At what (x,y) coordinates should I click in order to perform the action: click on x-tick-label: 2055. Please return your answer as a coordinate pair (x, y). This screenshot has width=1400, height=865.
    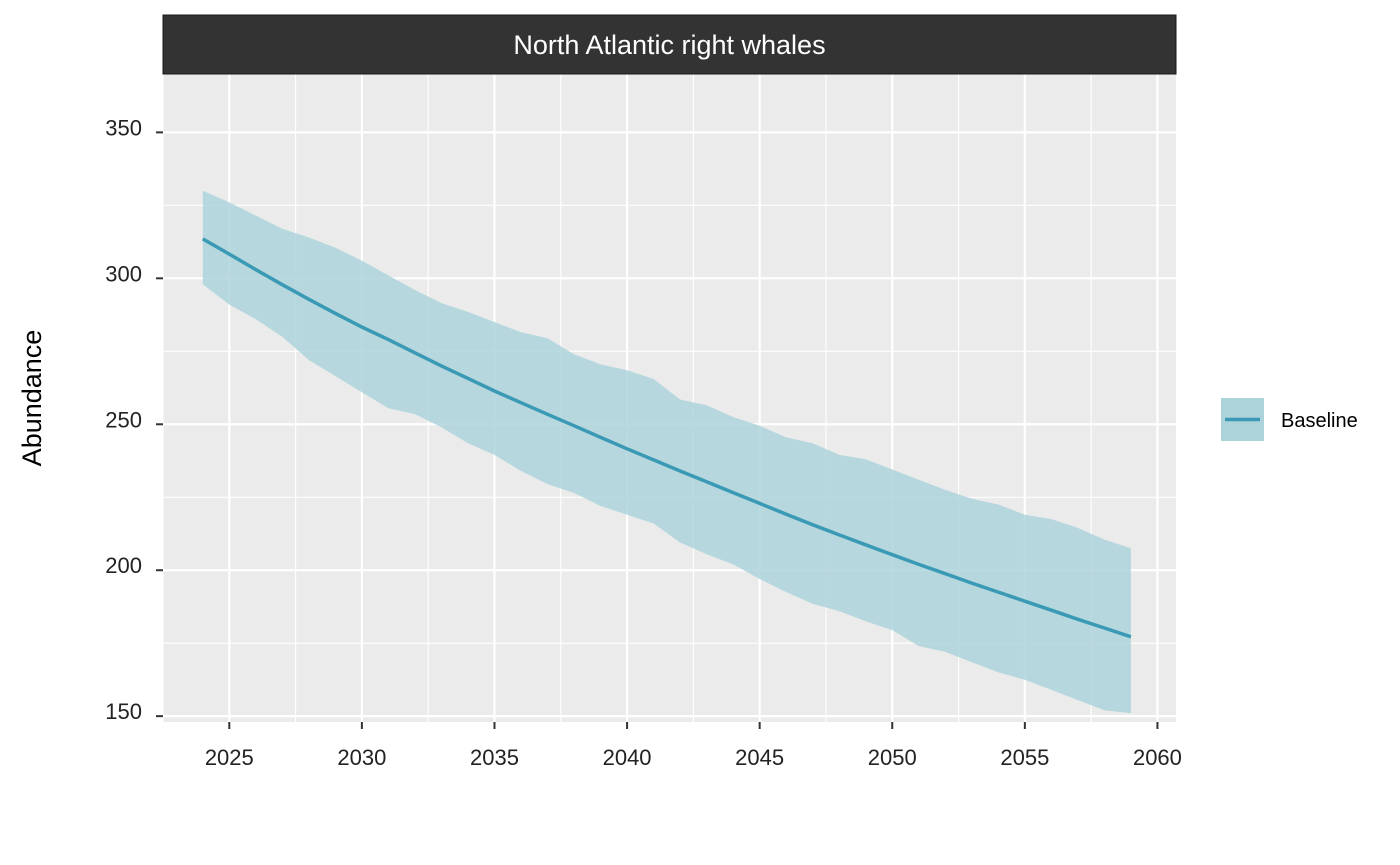
    Looking at the image, I should click on (1024, 757).